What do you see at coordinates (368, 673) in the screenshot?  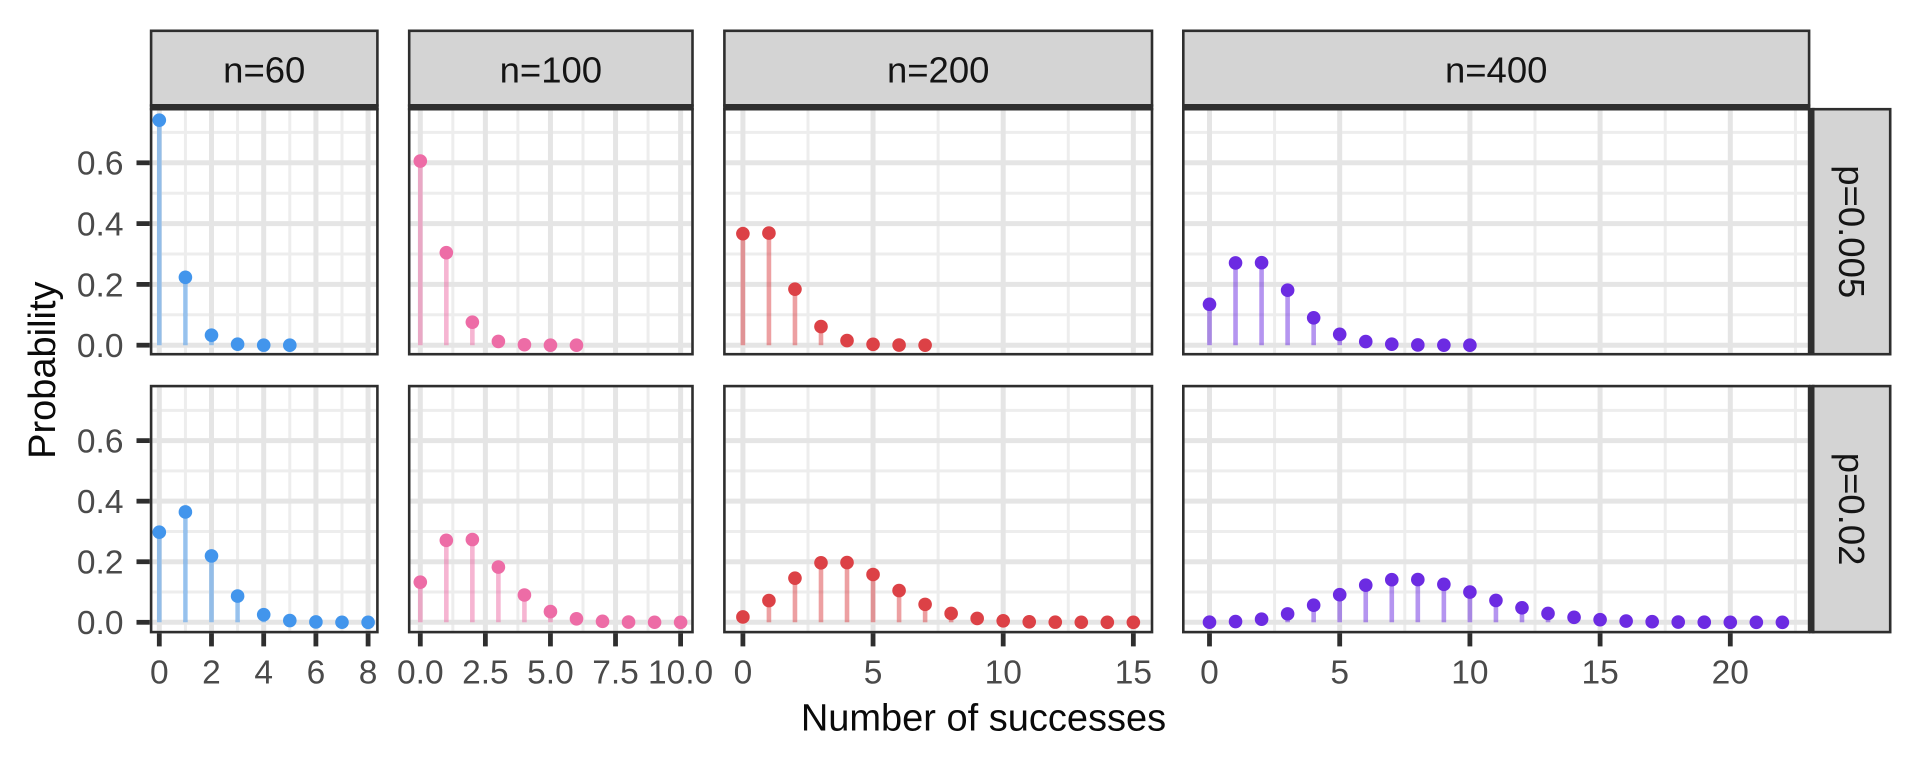 I see `svg-text: 8` at bounding box center [368, 673].